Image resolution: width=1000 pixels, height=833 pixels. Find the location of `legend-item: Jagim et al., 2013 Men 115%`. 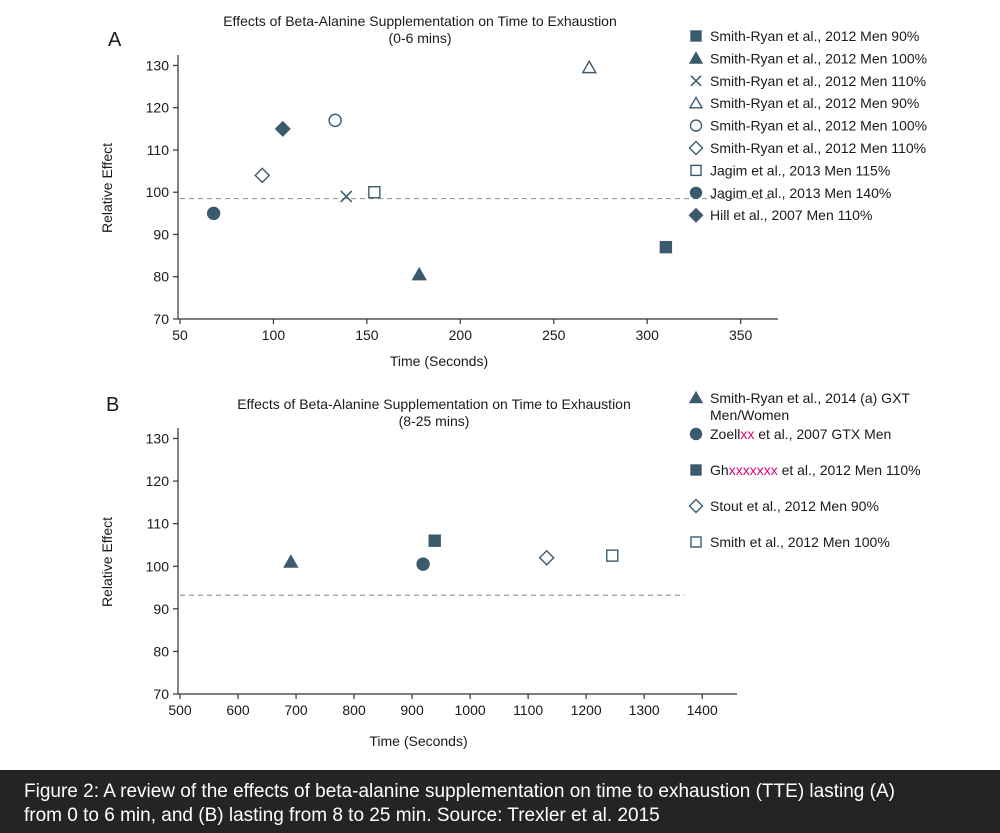

legend-item: Jagim et al., 2013 Men 115% is located at coordinates (790, 170).